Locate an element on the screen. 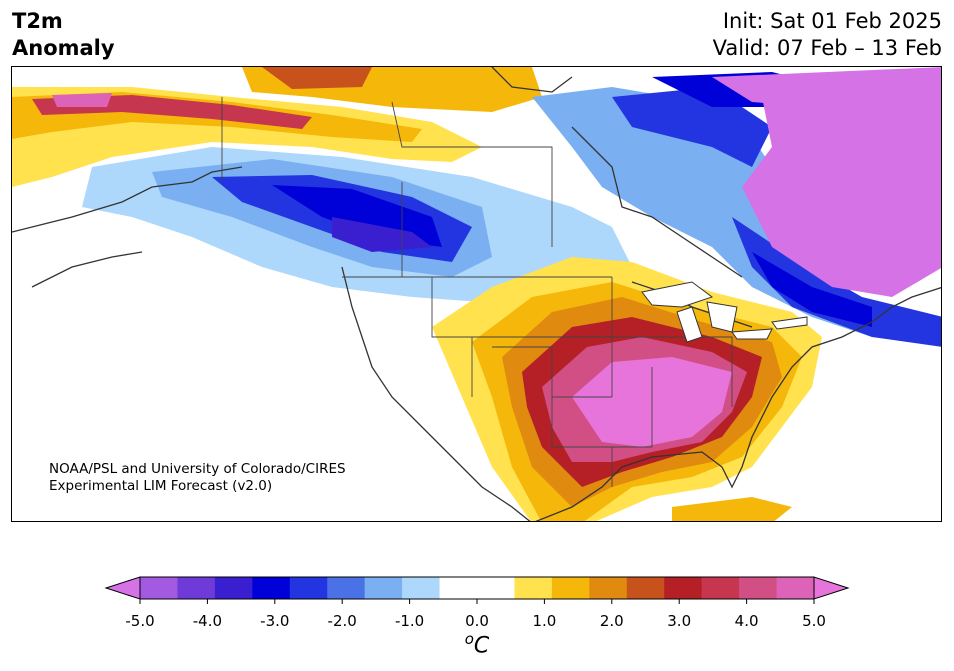  anomaly-greenland-north is located at coordinates (826, 87).